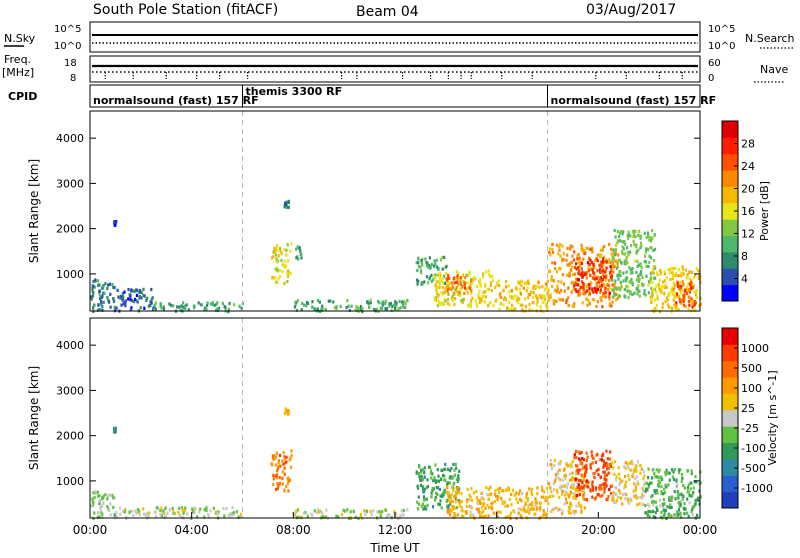  I want to click on x-tick-label: 08:00, so click(293, 530).